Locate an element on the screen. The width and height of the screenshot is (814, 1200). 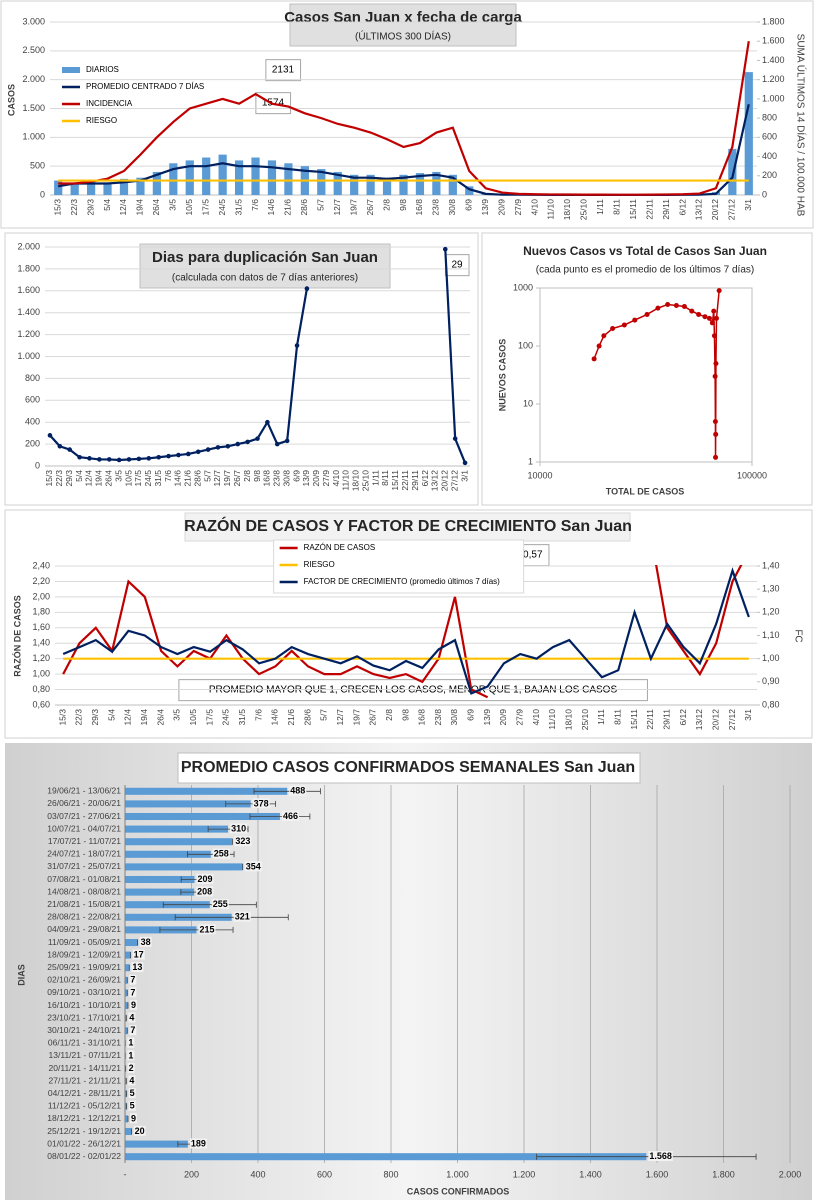
x-tick-label: 3/1 is located at coordinates (464, 476).